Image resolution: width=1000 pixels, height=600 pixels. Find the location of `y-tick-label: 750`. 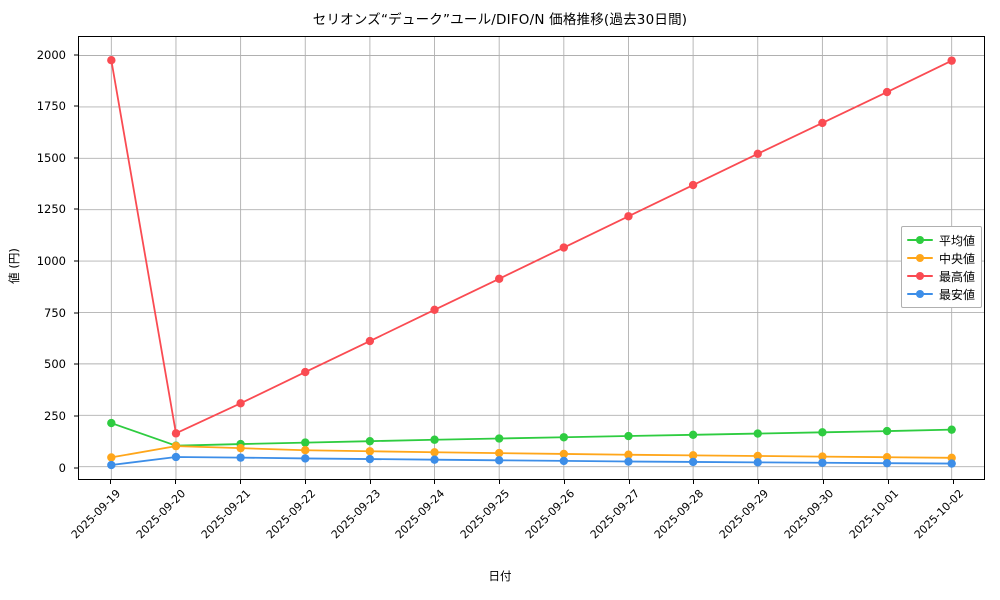

y-tick-label: 750 is located at coordinates (55, 312).